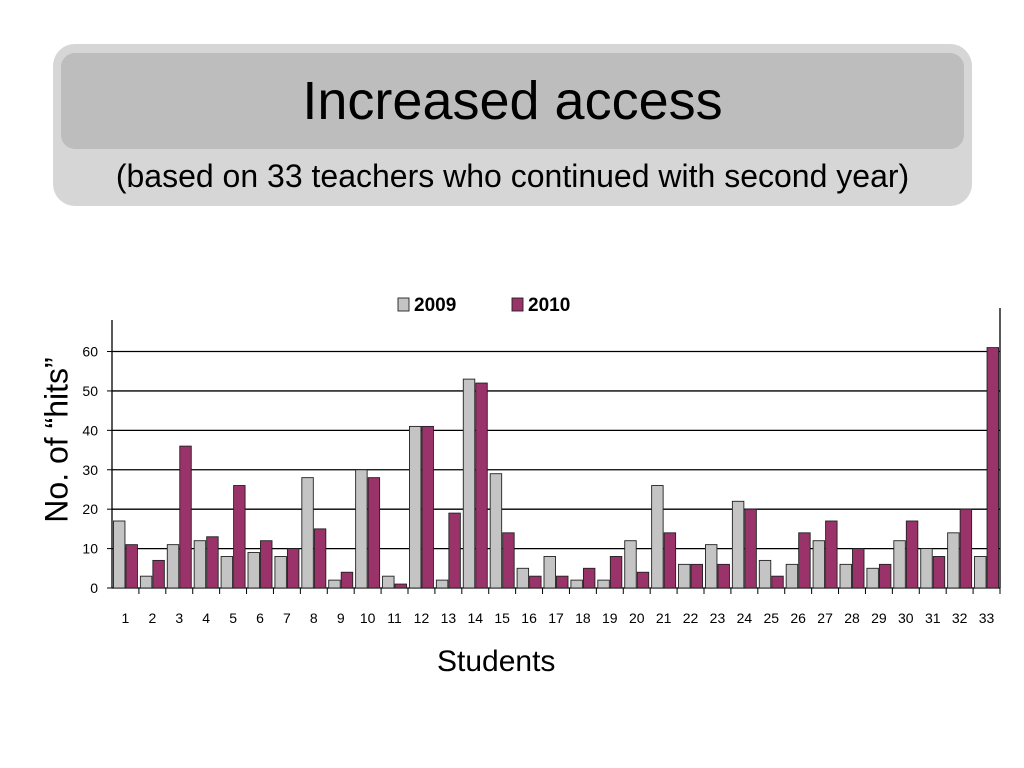  Describe the element at coordinates (152, 618) in the screenshot. I see `x-tick-label: 2` at that location.